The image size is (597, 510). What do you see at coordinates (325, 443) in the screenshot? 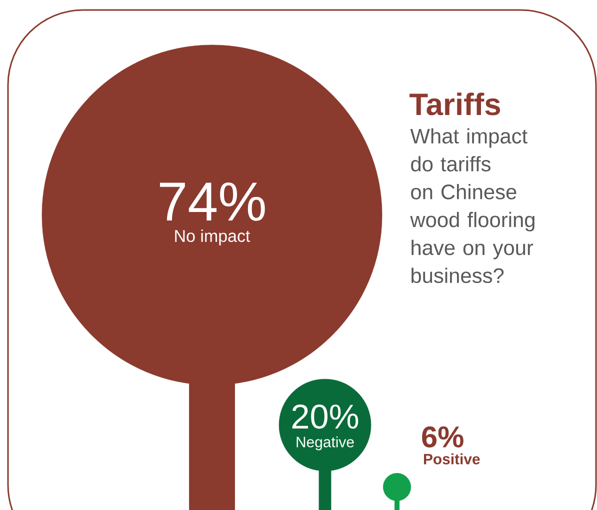
I see `category-label: Negative` at bounding box center [325, 443].